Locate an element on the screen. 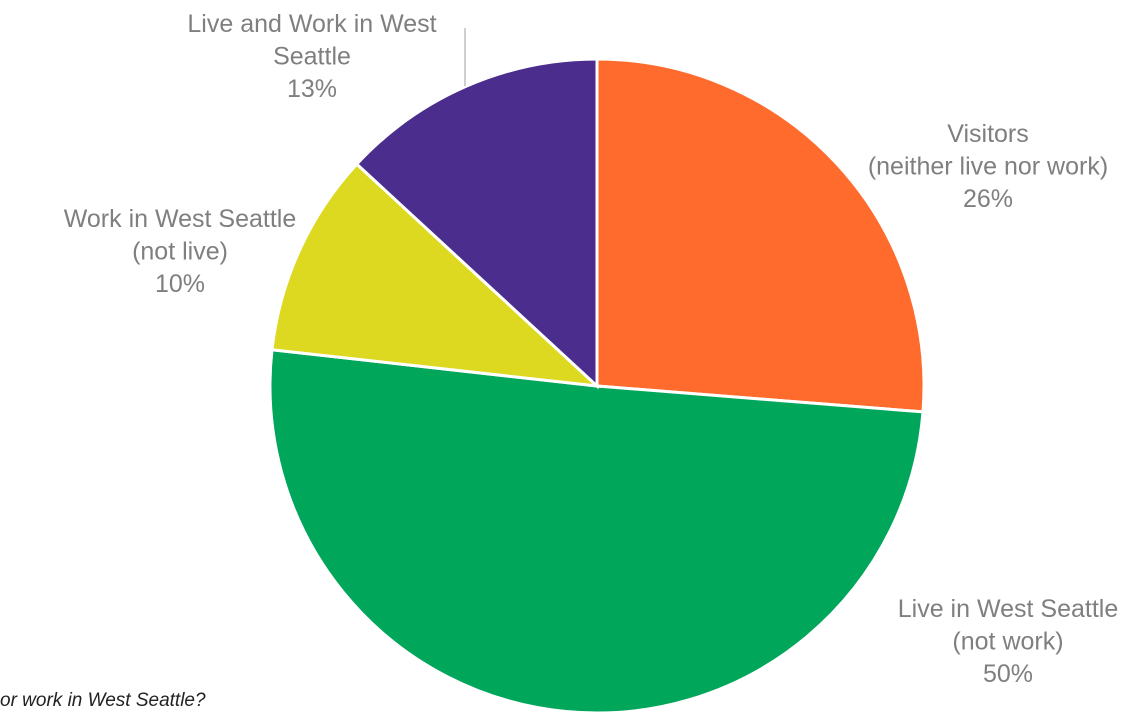  slice-name-label: (neither live nor work) is located at coordinates (988, 167).